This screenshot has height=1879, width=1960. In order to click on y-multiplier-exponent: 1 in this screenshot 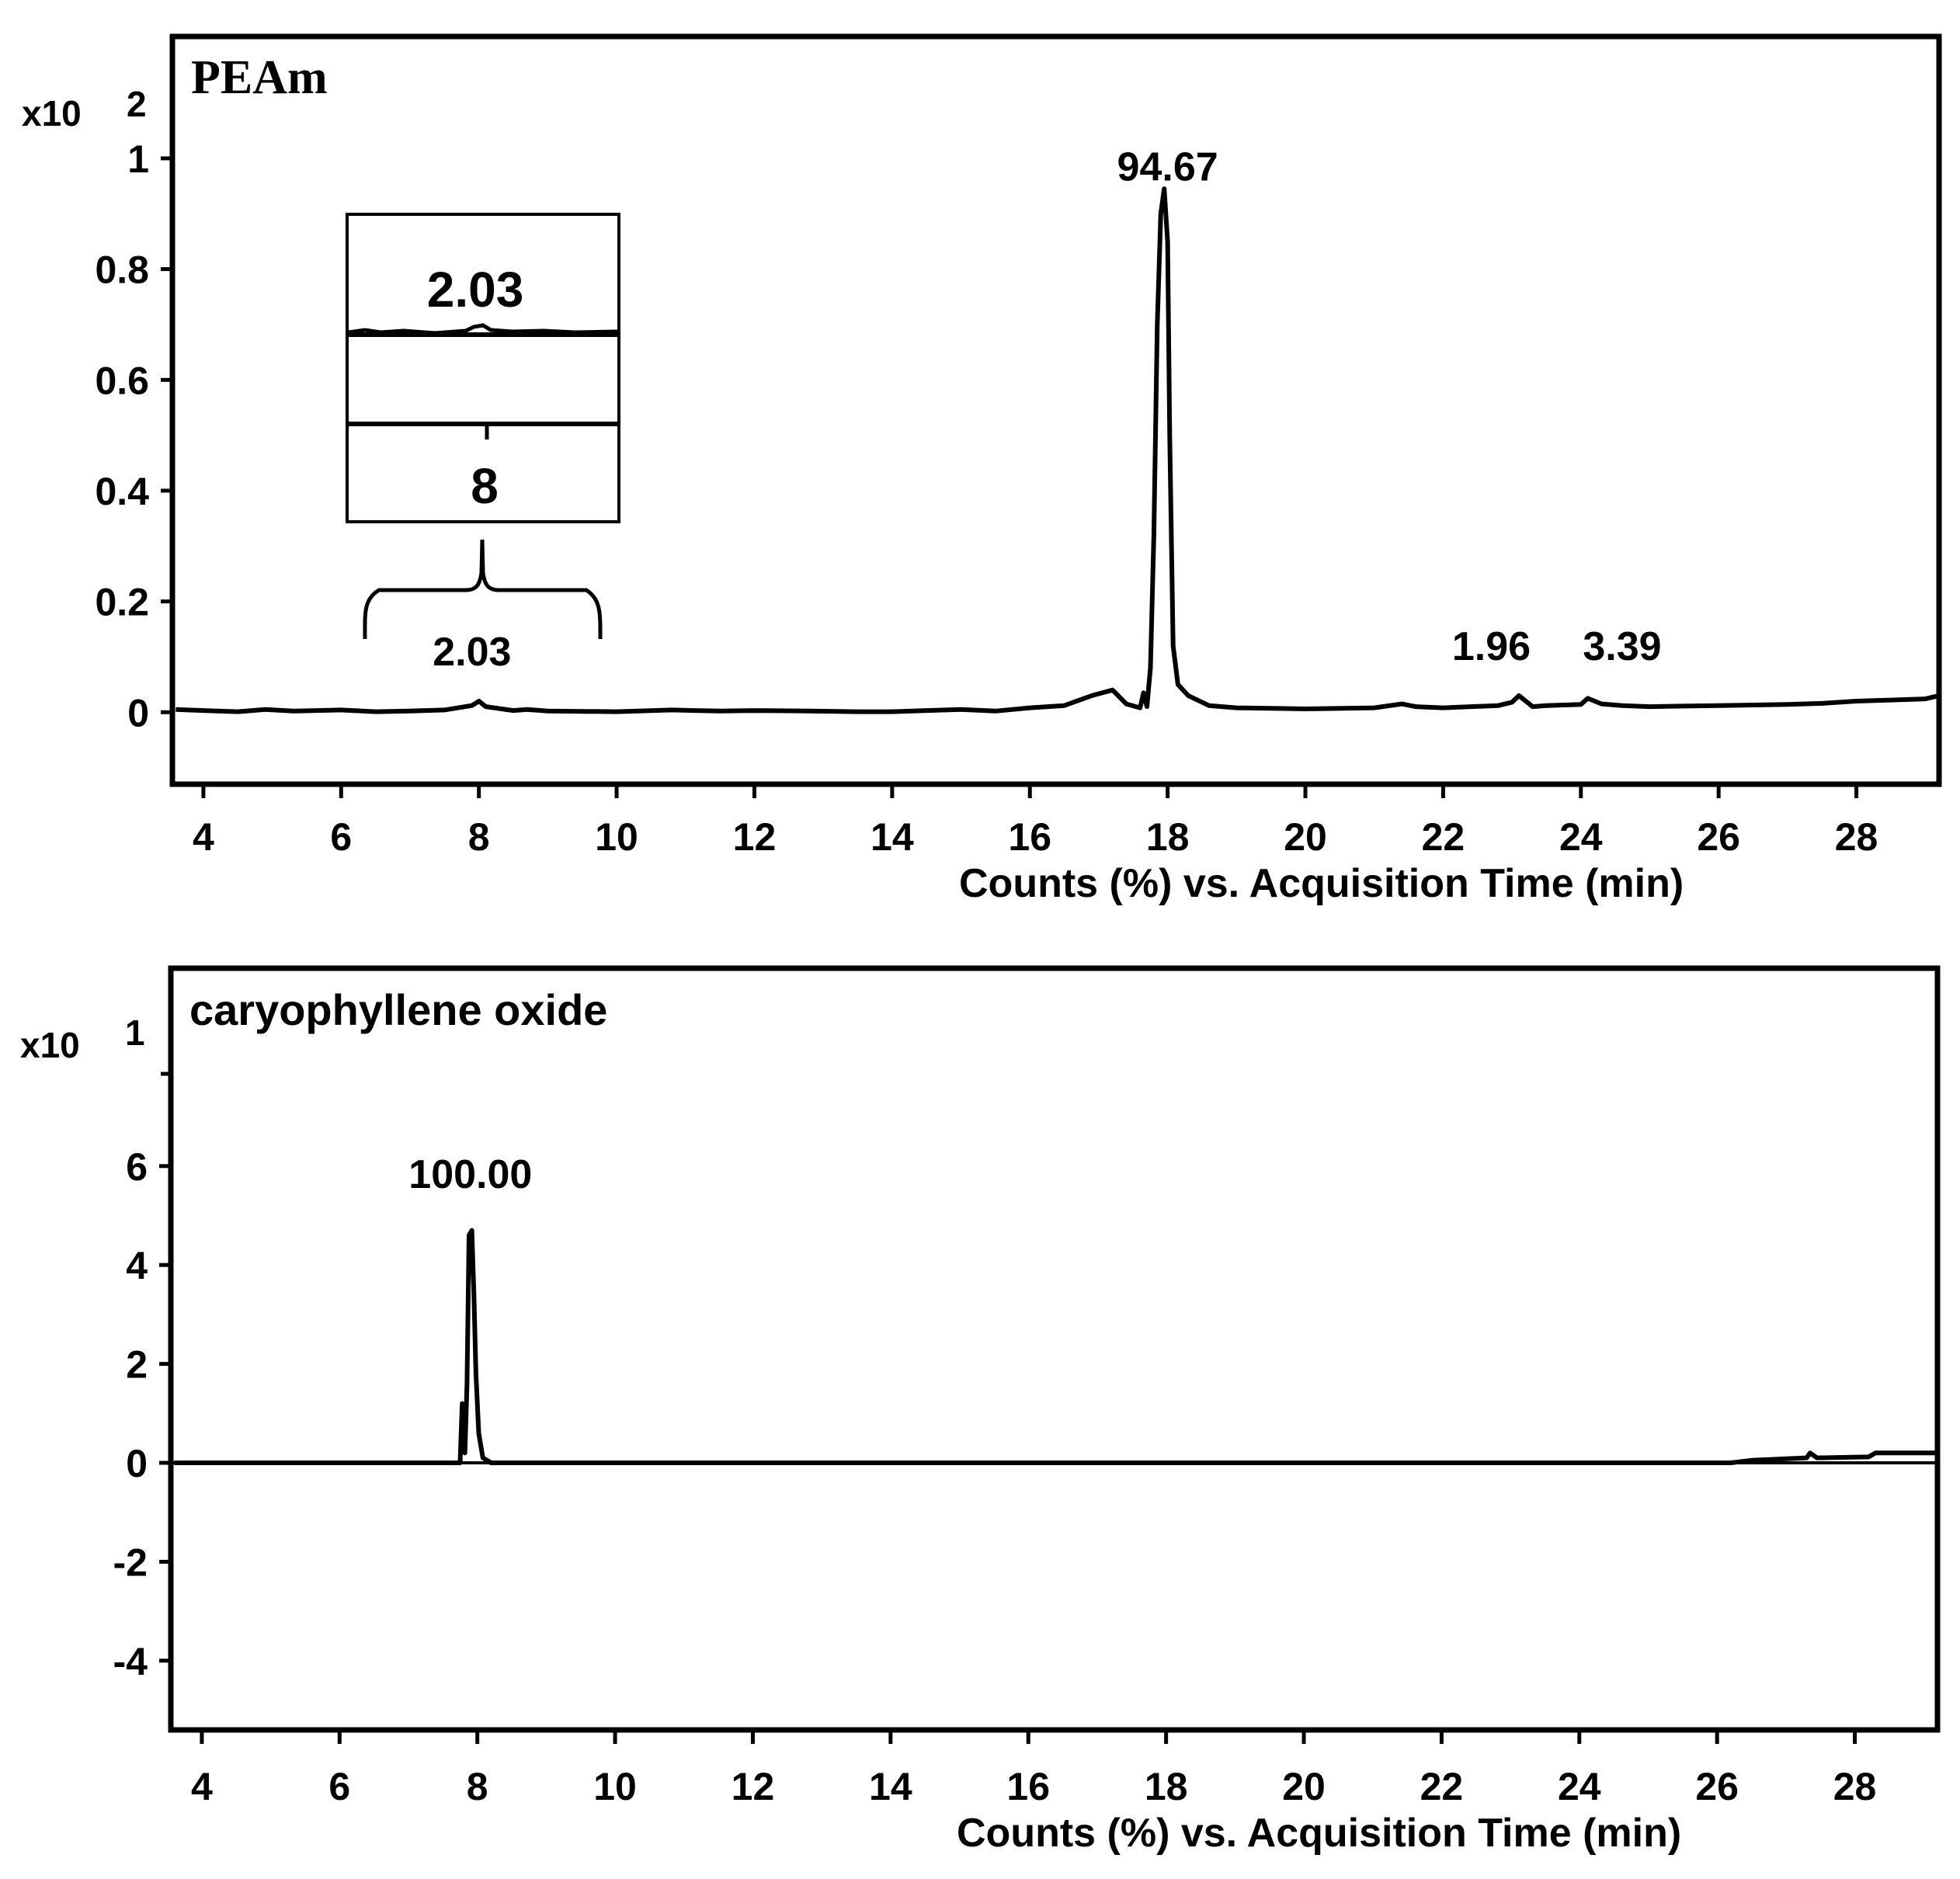, I will do `click(135, 1032)`.